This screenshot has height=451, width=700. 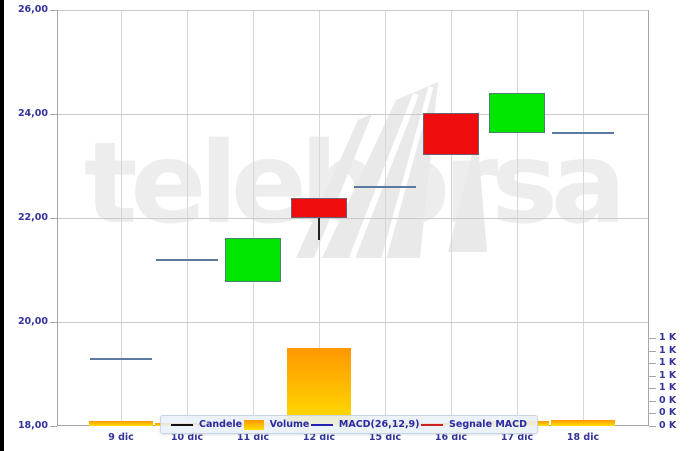 What do you see at coordinates (32, 113) in the screenshot?
I see `price-axis-label: 24,00` at bounding box center [32, 113].